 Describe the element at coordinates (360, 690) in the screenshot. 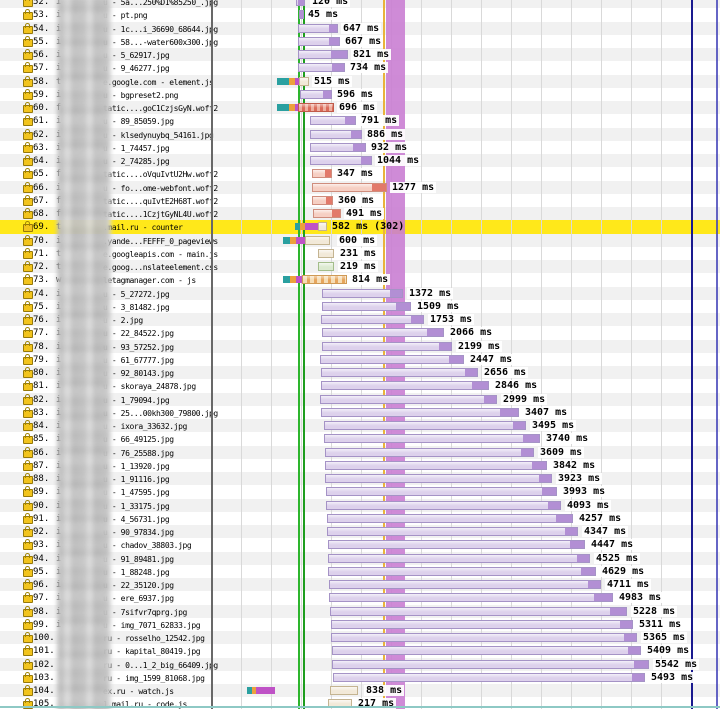

I see `request-row: 104. ex.ru - watch.js 838 ms` at that location.